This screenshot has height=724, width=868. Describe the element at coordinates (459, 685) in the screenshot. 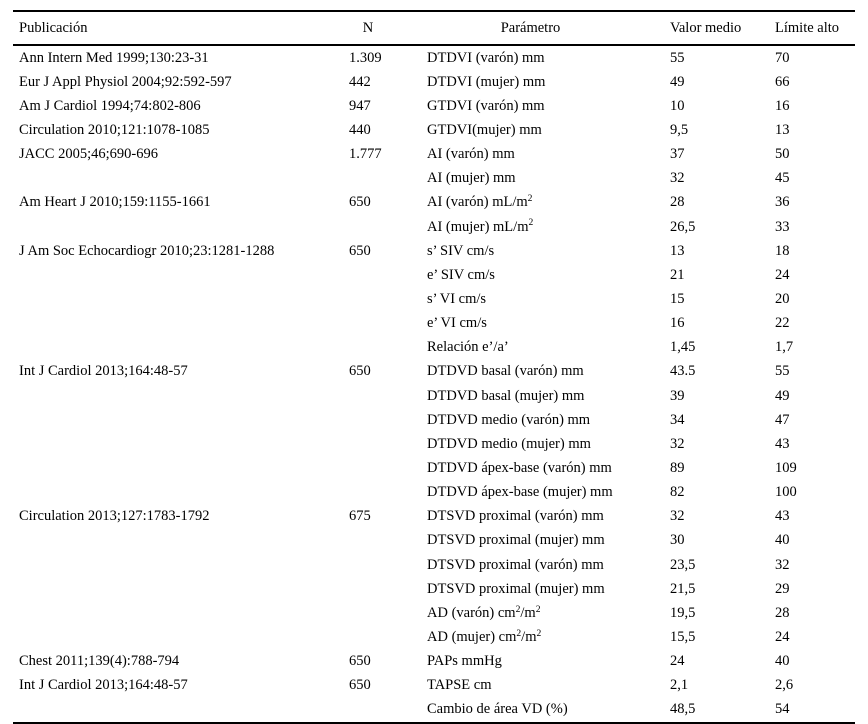

I see `cell-parametro: TAPSE cm` at that location.